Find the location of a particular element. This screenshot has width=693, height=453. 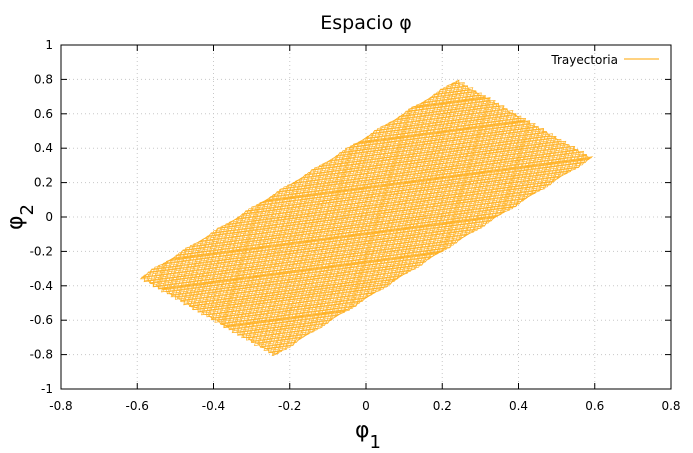

x-tick-label: -0.8 is located at coordinates (60, 406).